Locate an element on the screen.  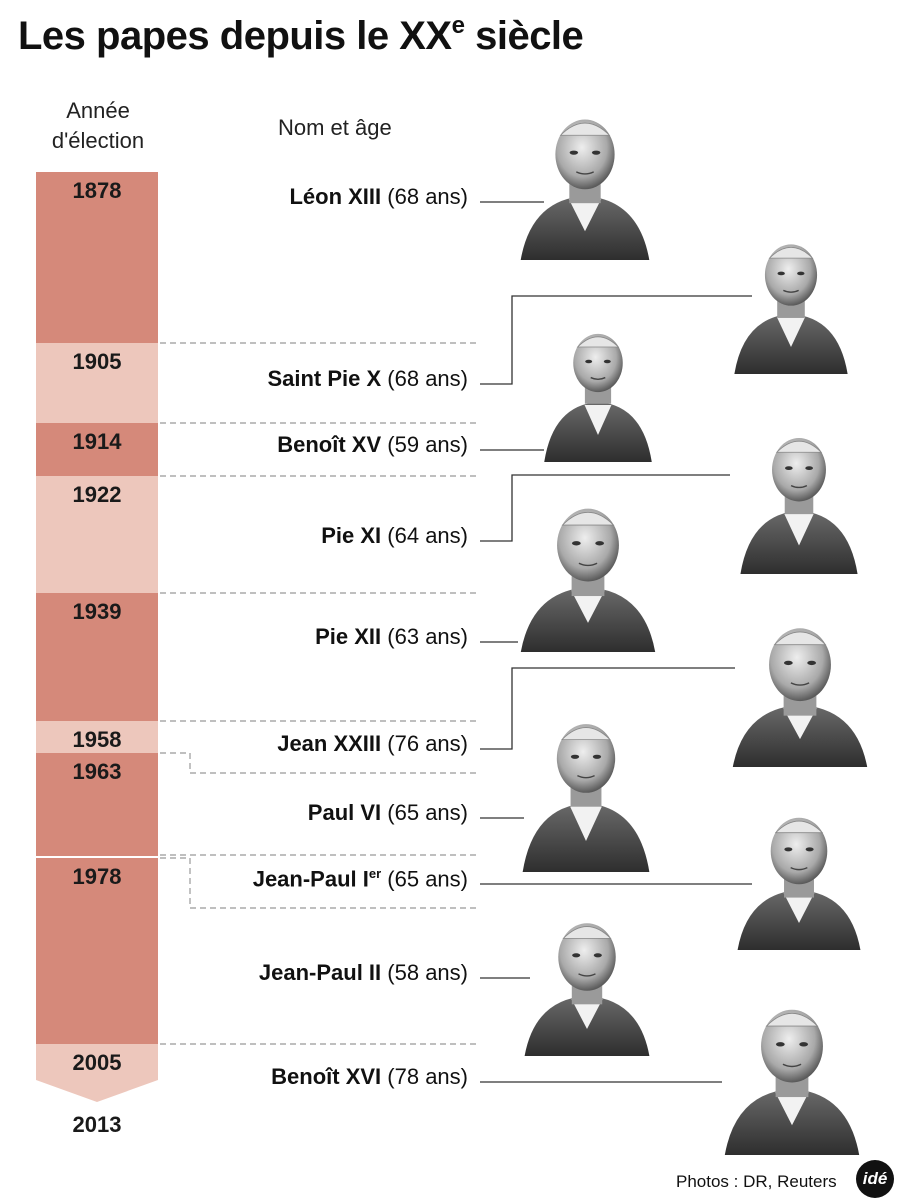
portrait-benoit-xvi-icon is located at coordinates (792, 1072).